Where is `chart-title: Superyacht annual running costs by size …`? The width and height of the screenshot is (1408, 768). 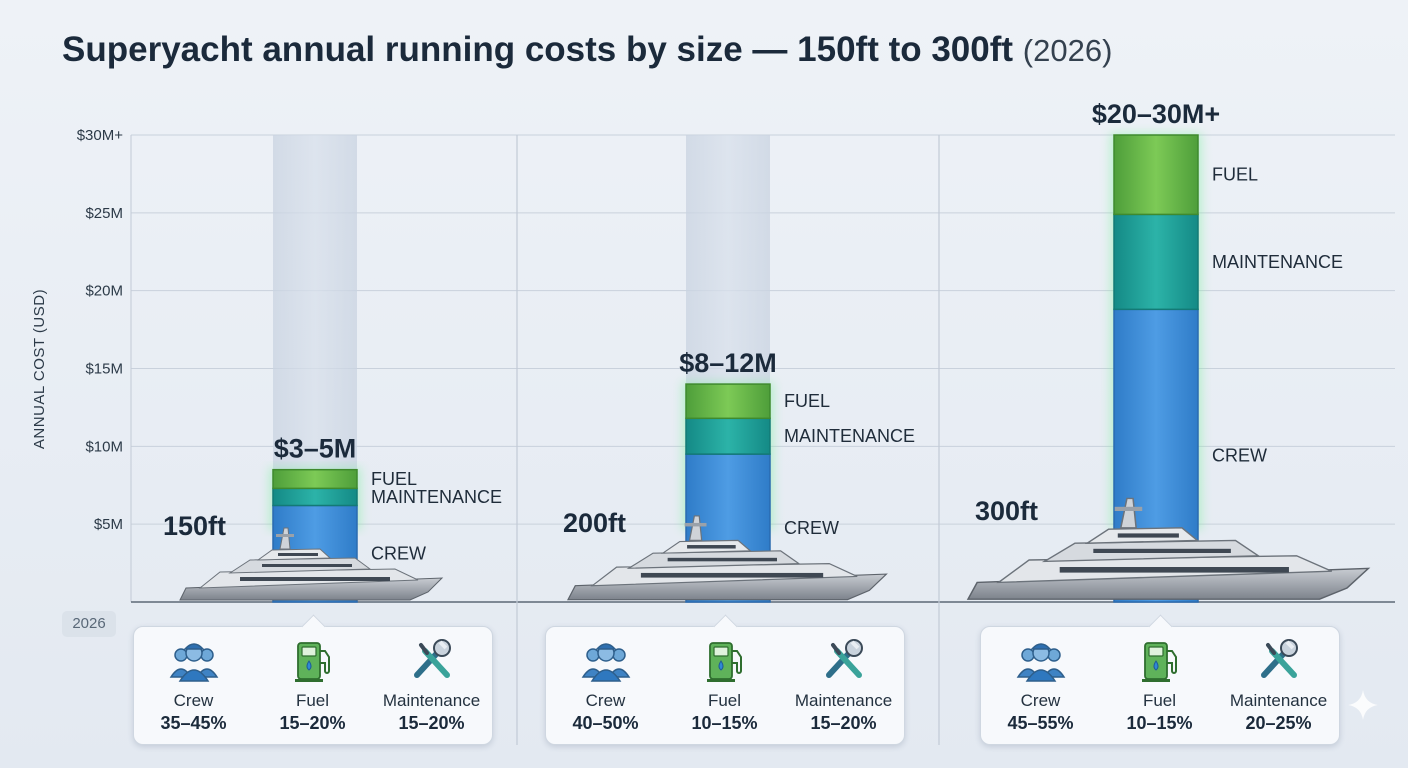 chart-title: Superyacht annual running costs by size … is located at coordinates (587, 50).